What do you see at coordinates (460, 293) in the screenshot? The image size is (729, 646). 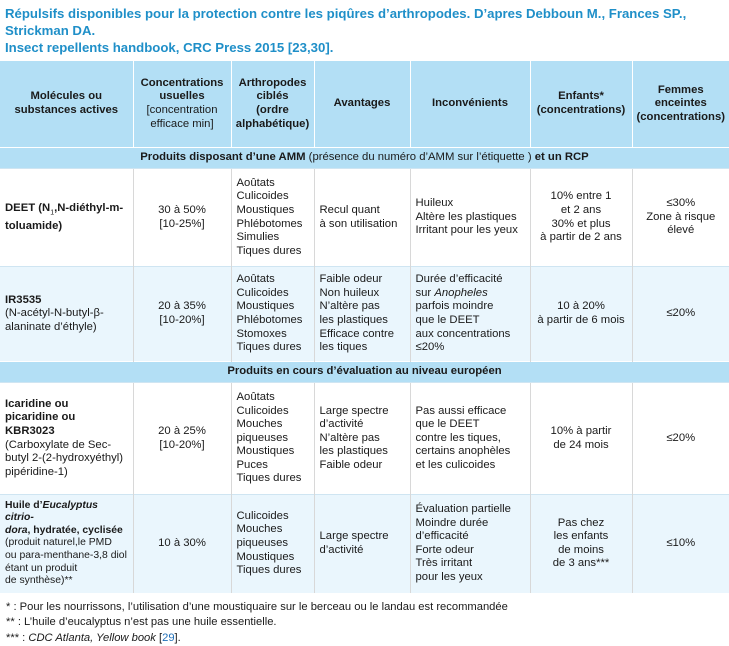 I see `species-name: Anopheles` at bounding box center [460, 293].